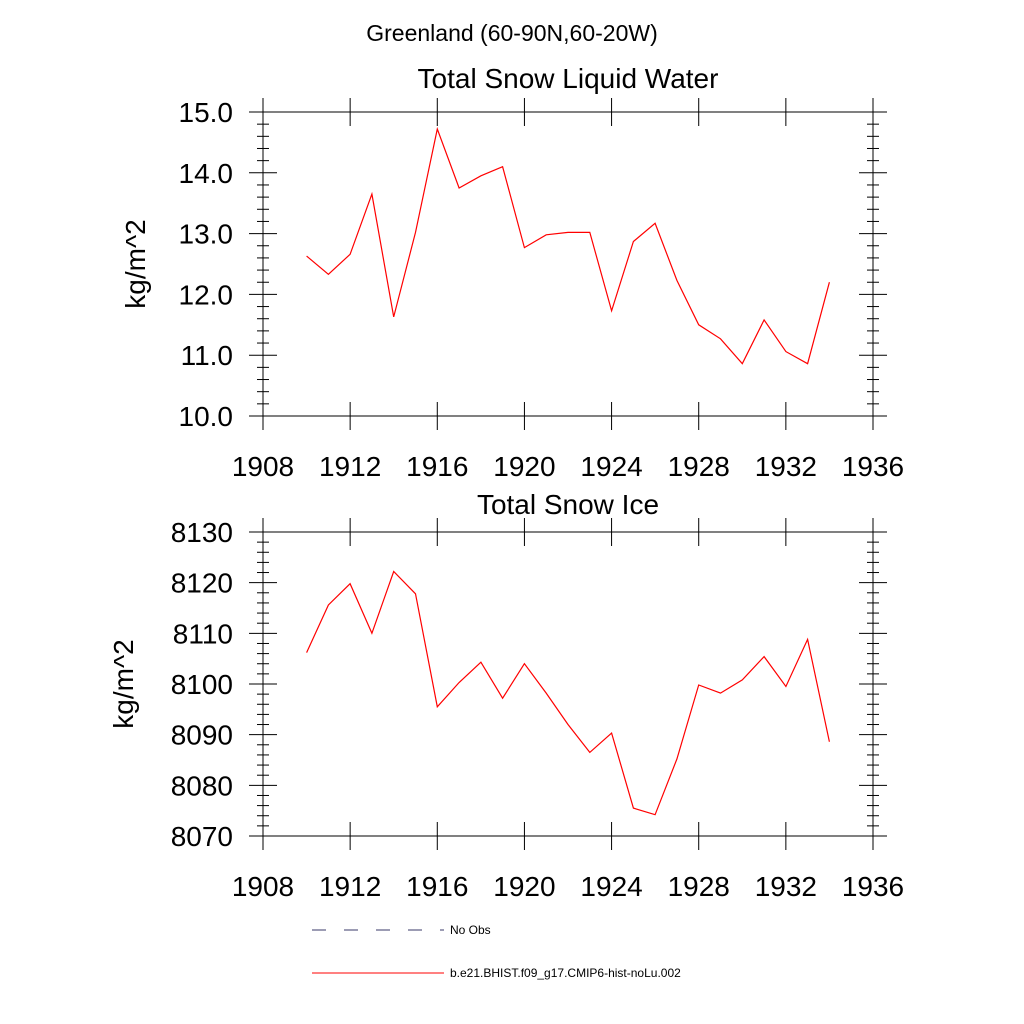 This screenshot has width=1024, height=1024. What do you see at coordinates (202, 532) in the screenshot?
I see `y-tick-label: 8130` at bounding box center [202, 532].